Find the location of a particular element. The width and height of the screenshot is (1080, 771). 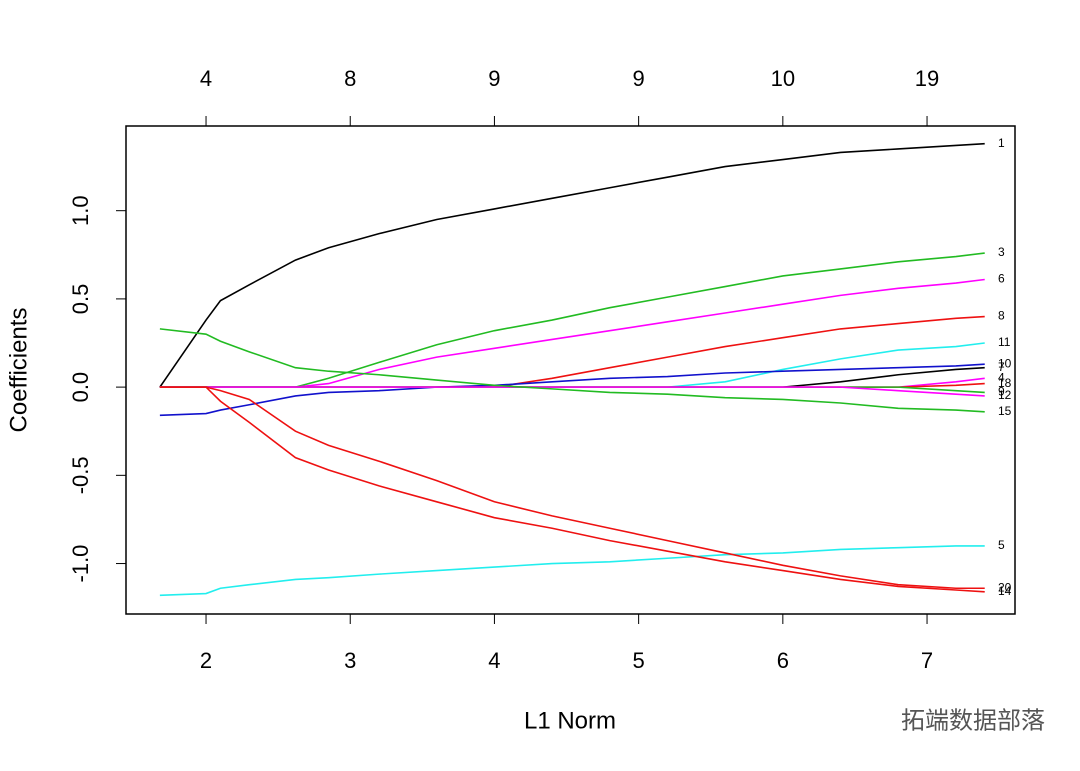

series-label: 8 is located at coordinates (1001, 316).